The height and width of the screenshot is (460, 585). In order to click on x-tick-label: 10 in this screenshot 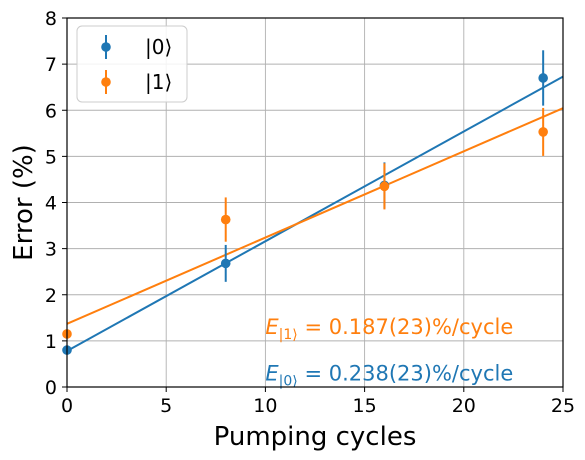, I will do `click(265, 406)`.